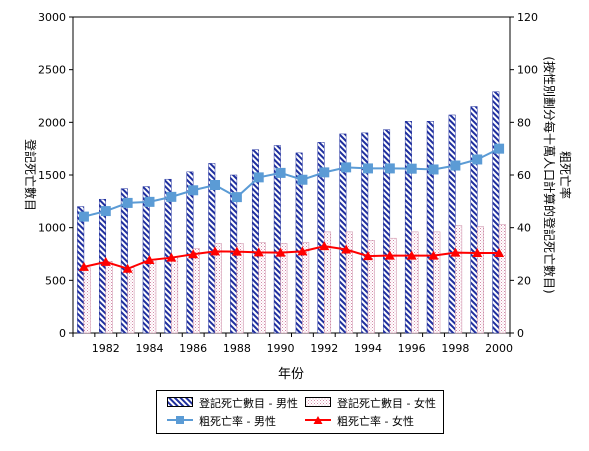  I want to click on point-female-rate-1991, so click(302, 251).